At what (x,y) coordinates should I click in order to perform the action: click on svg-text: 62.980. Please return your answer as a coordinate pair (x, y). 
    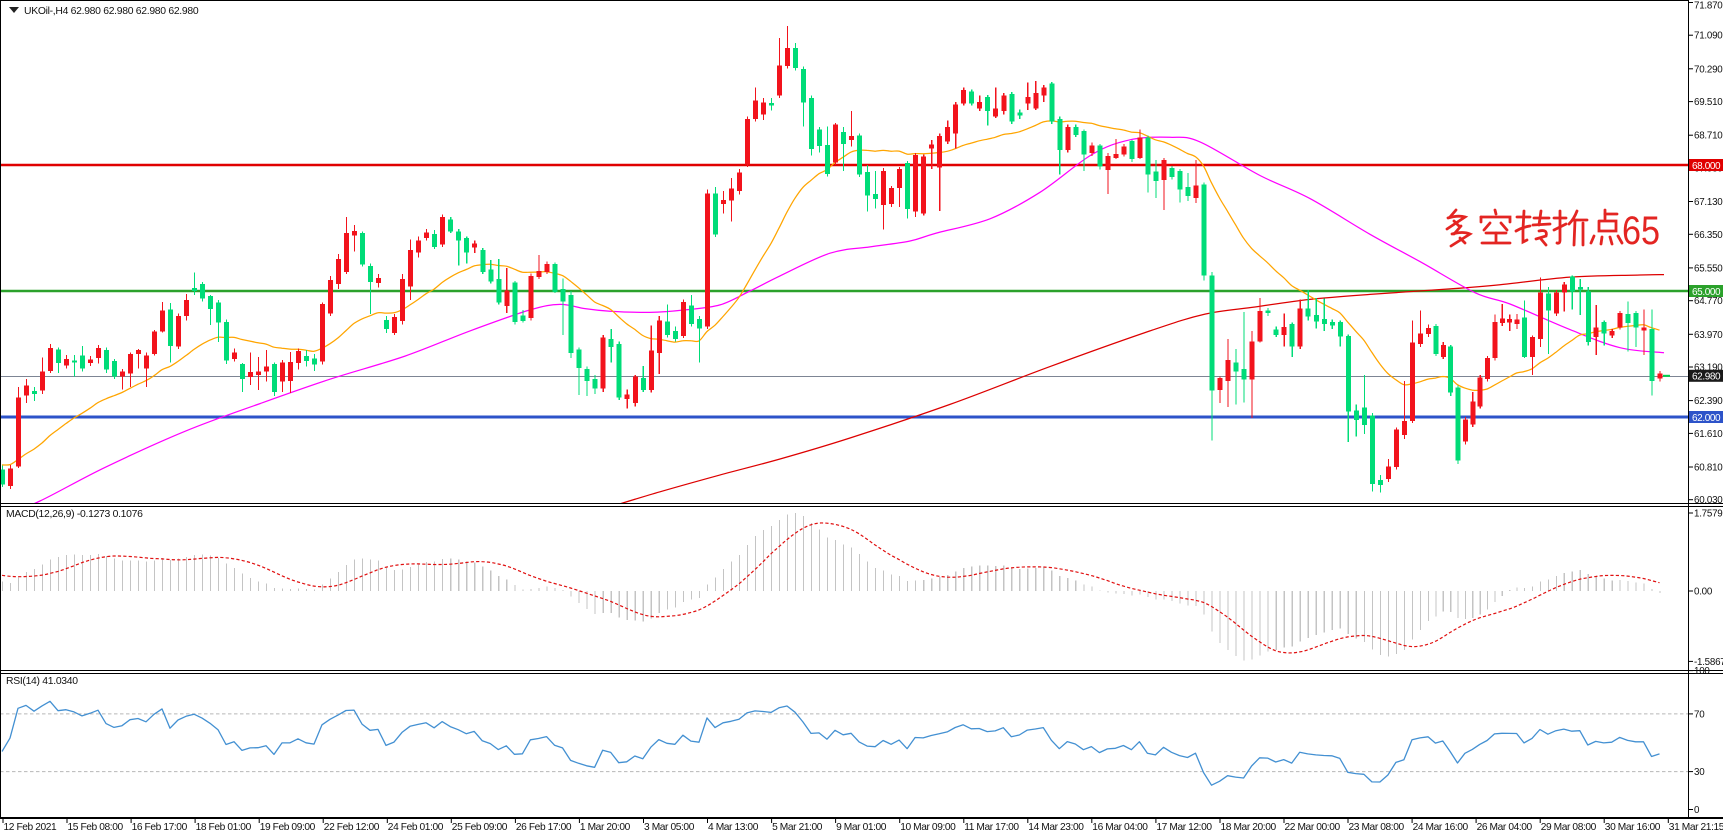
    Looking at the image, I should click on (1706, 377).